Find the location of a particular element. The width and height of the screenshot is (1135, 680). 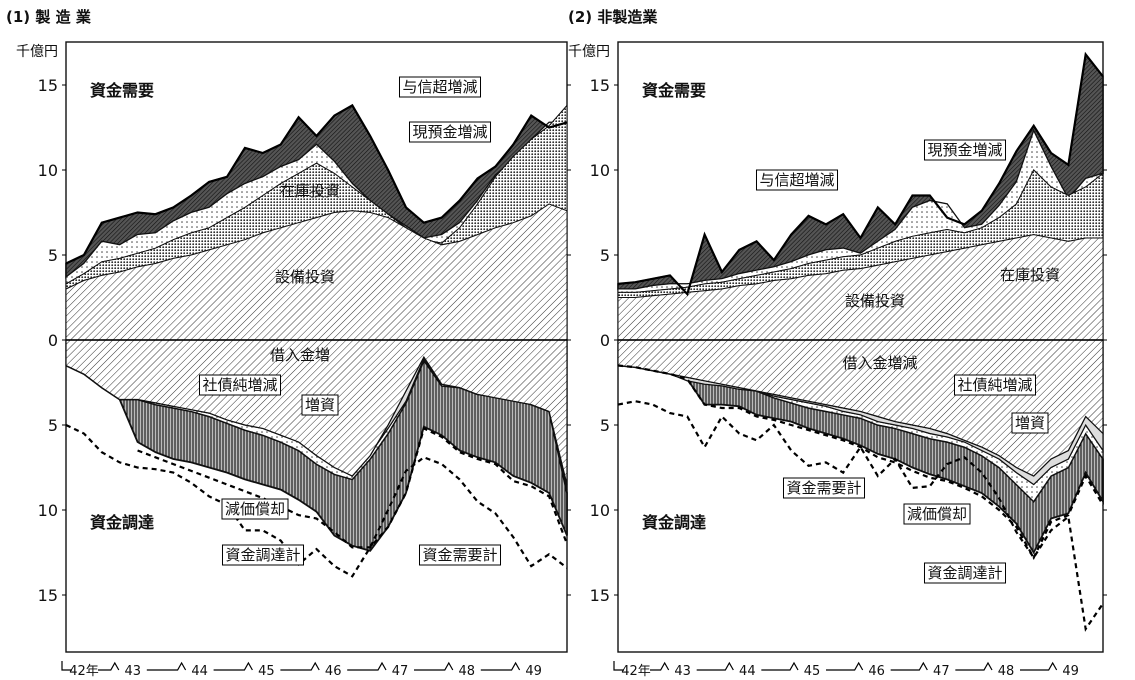

demand-outline is located at coordinates (316, 184).